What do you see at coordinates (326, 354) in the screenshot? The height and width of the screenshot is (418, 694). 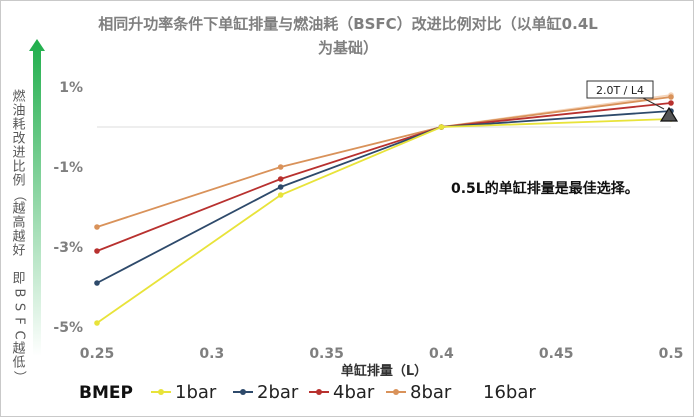 I see `x-tick-label: 0.35` at bounding box center [326, 354].